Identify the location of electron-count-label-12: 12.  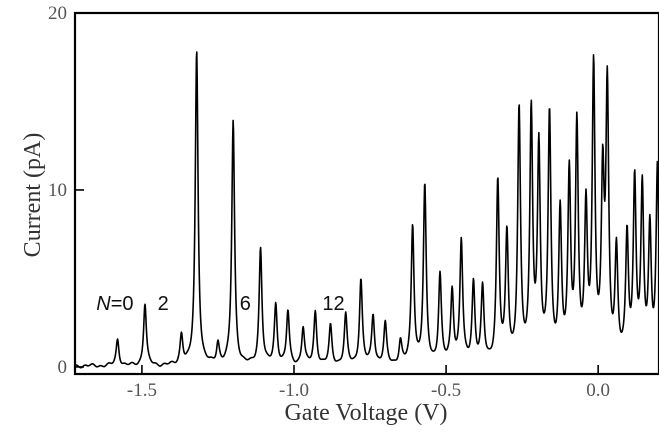
(333, 304).